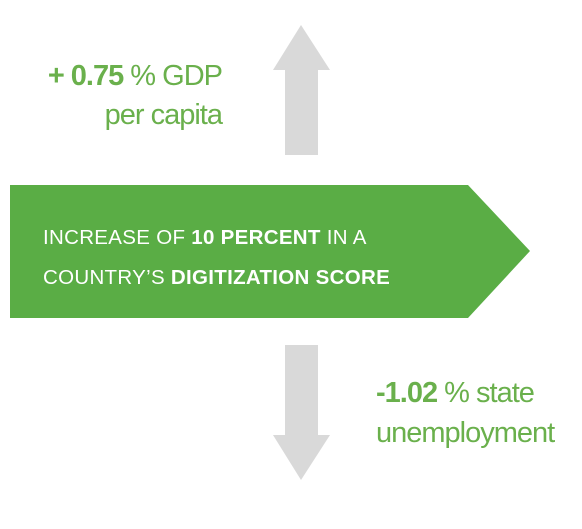 This screenshot has height=529, width=582. What do you see at coordinates (86, 76) in the screenshot?
I see `top-stat-value: + 0.75` at bounding box center [86, 76].